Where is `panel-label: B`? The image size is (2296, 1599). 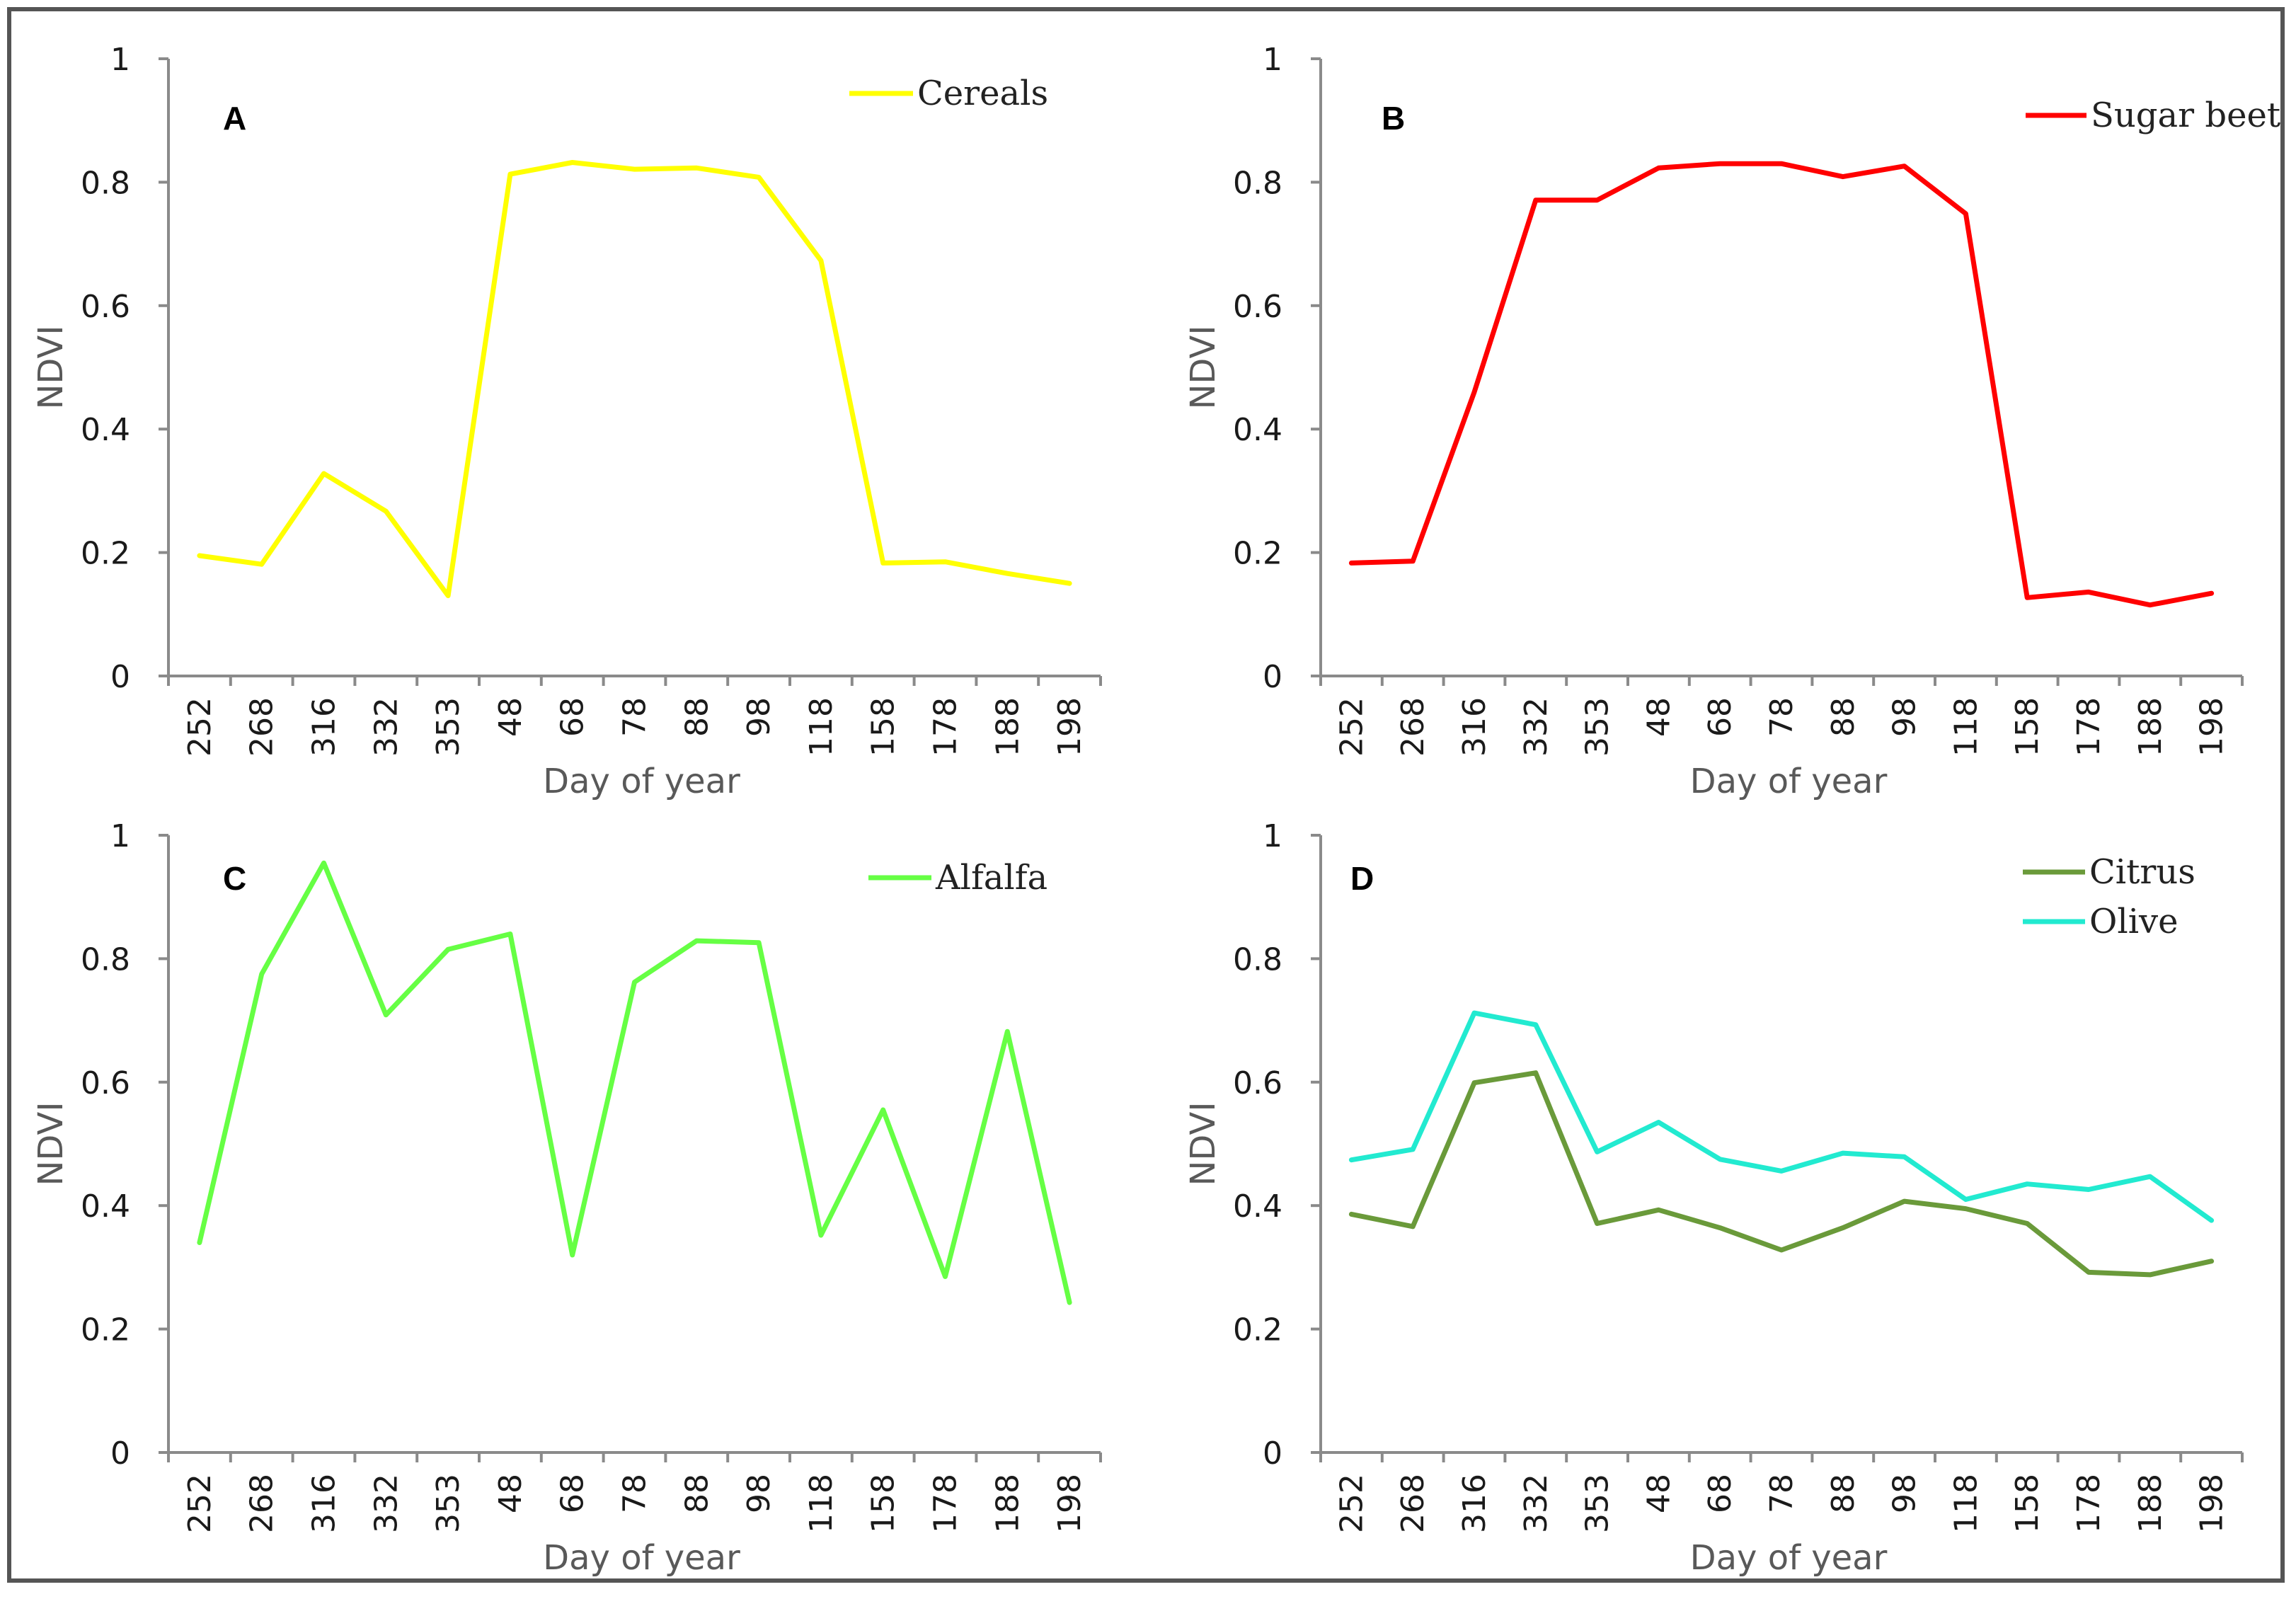
panel-label: B is located at coordinates (1394, 119).